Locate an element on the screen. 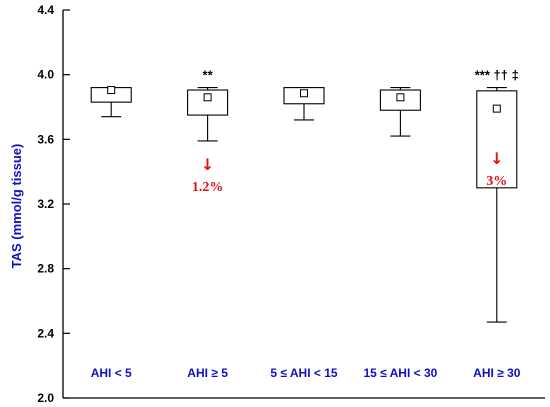 The image size is (550, 407). category-label: AHI ≥ 30 is located at coordinates (497, 373).